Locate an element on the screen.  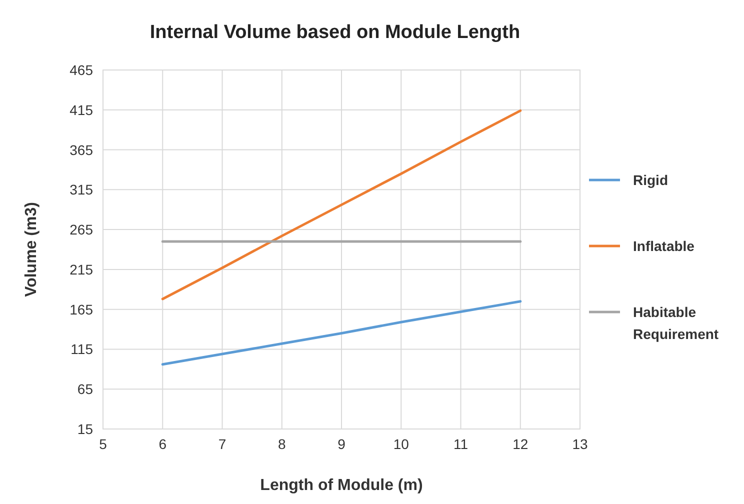
y-tick-label: 15 is located at coordinates (85, 429).